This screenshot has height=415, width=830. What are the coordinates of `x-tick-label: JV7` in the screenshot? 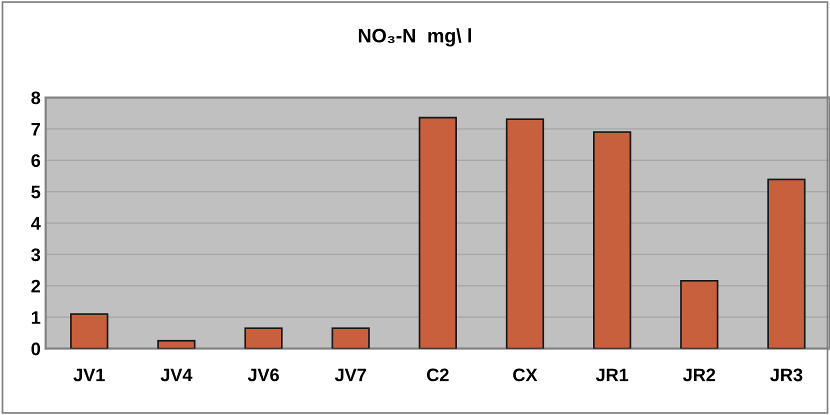 It's located at (350, 375).